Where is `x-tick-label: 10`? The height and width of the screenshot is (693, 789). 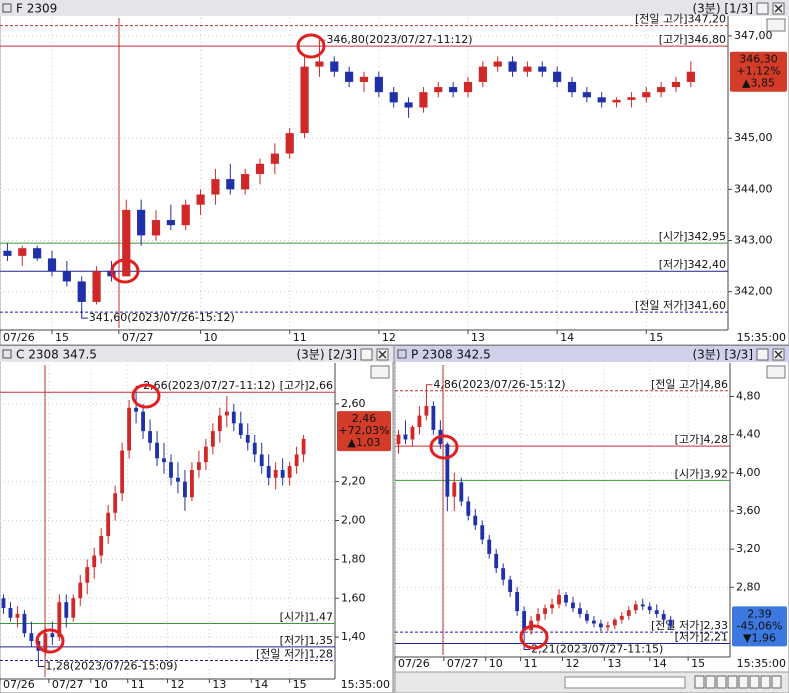
x-tick-label: 10 is located at coordinates (496, 663).